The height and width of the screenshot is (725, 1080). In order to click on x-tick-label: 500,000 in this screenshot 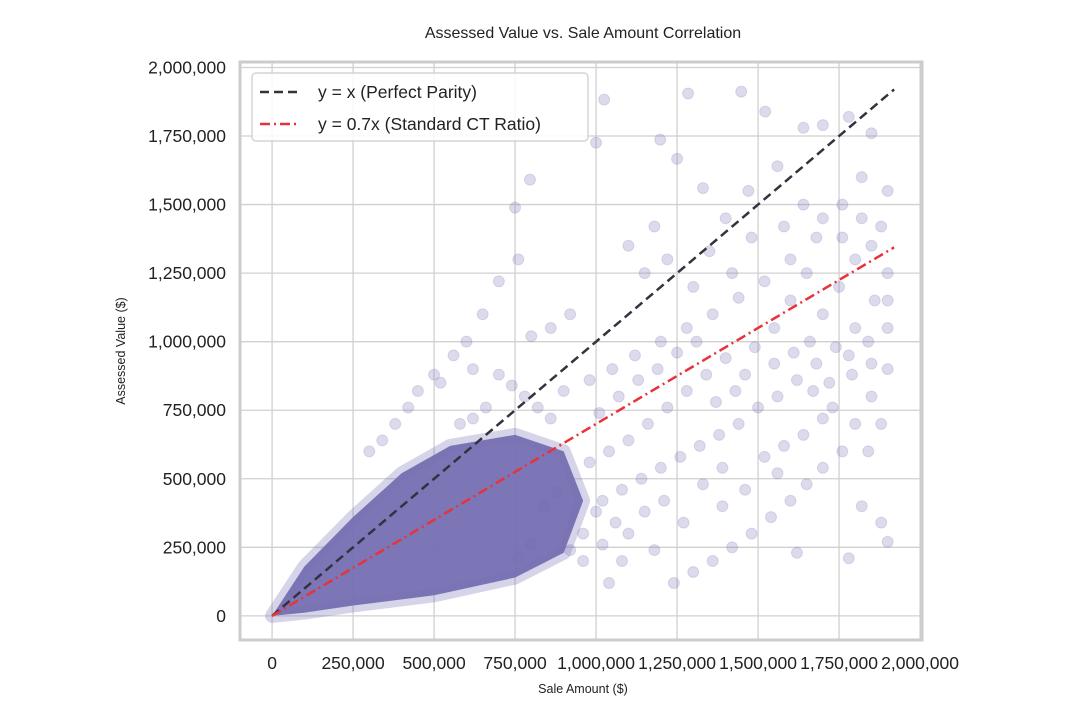, I will do `click(434, 663)`.